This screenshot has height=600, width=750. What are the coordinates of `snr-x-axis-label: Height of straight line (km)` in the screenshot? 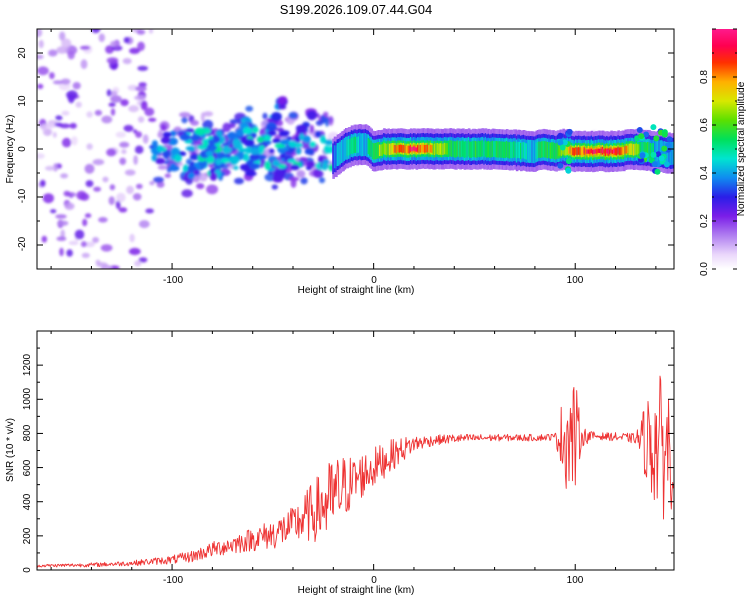 It's located at (356, 590).